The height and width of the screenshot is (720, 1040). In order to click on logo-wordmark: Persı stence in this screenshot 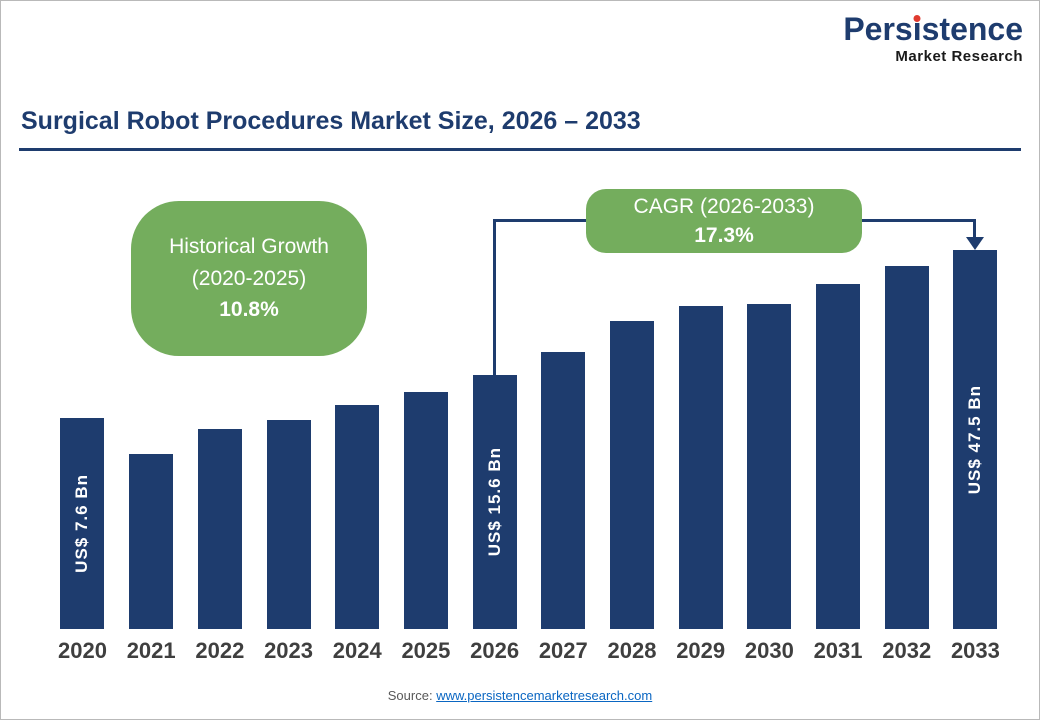, I will do `click(933, 29)`.